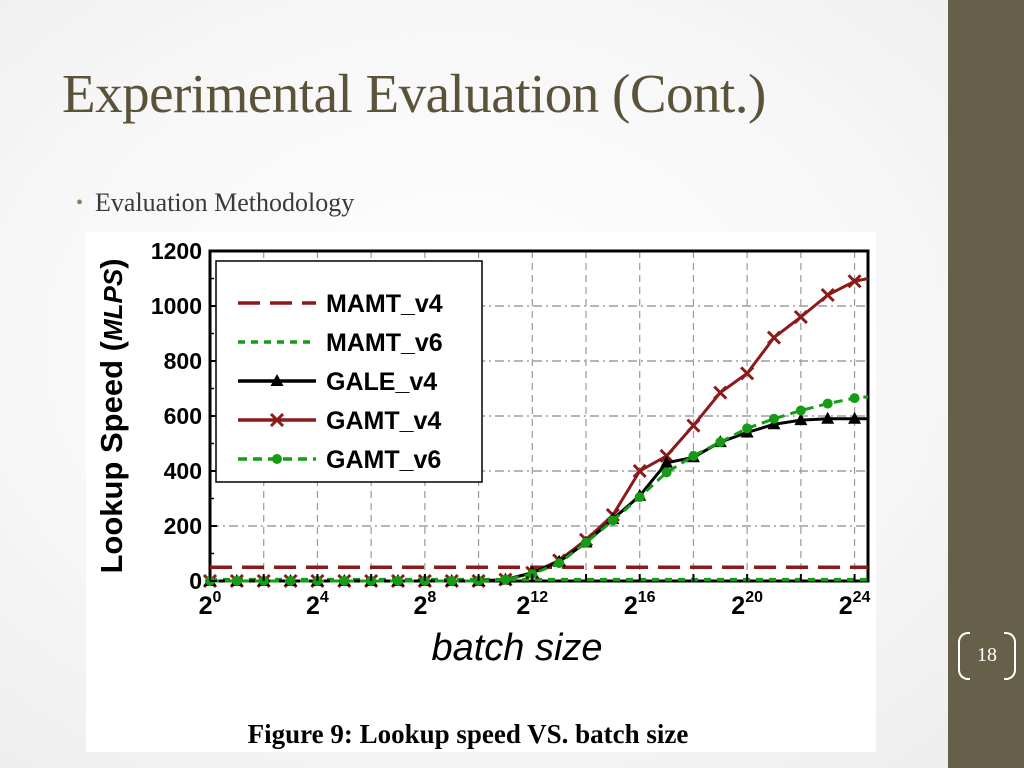  I want to click on data-point-GAMT_v4-legend, so click(277, 420).